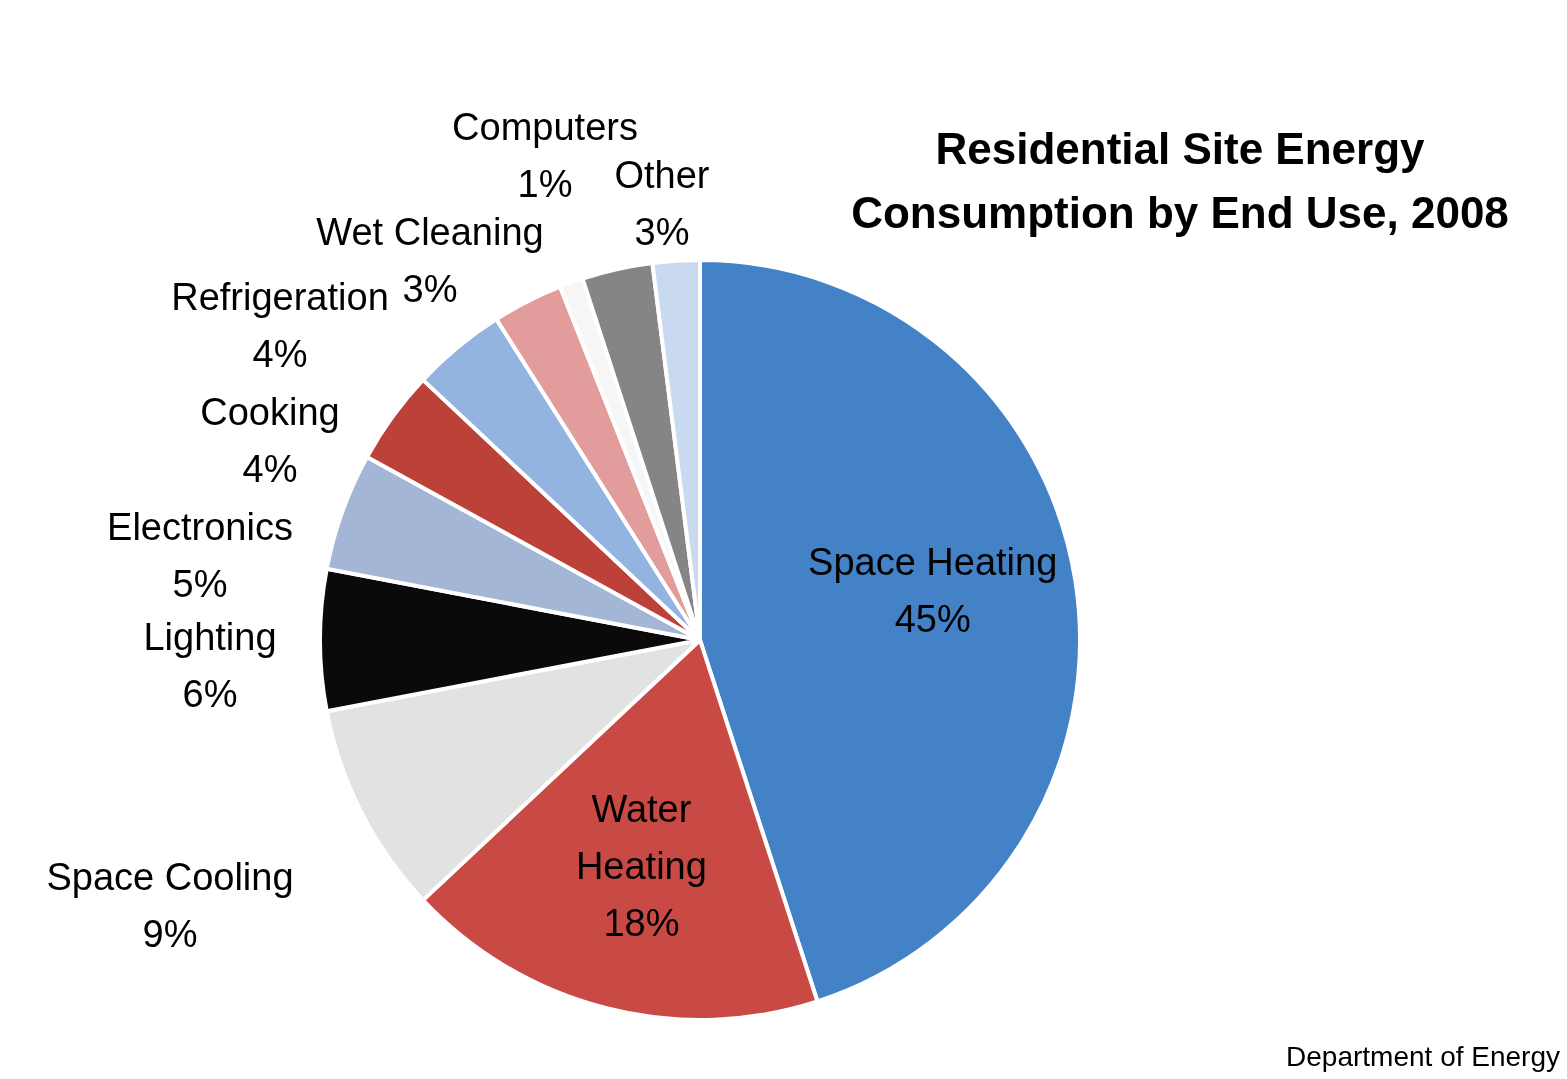 The width and height of the screenshot is (1567, 1079). Describe the element at coordinates (933, 562) in the screenshot. I see `slice-label: Space Heating` at that location.